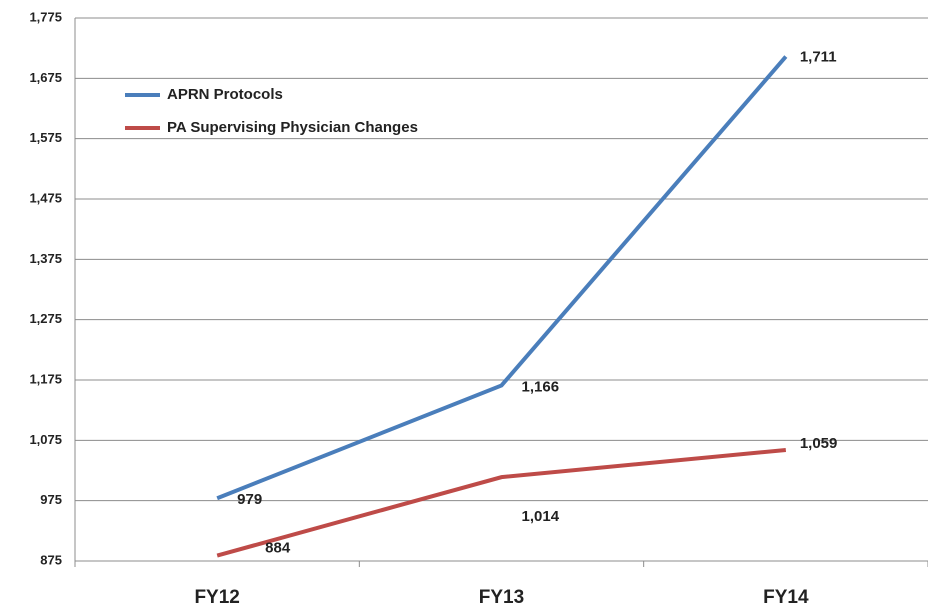  What do you see at coordinates (278, 548) in the screenshot?
I see `value-label: 884` at bounding box center [278, 548].